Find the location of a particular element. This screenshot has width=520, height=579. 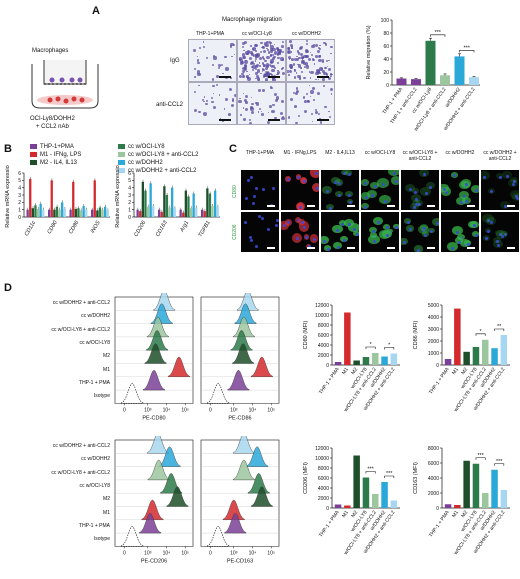

x-tick-label: 10³ is located at coordinates (234, 553).